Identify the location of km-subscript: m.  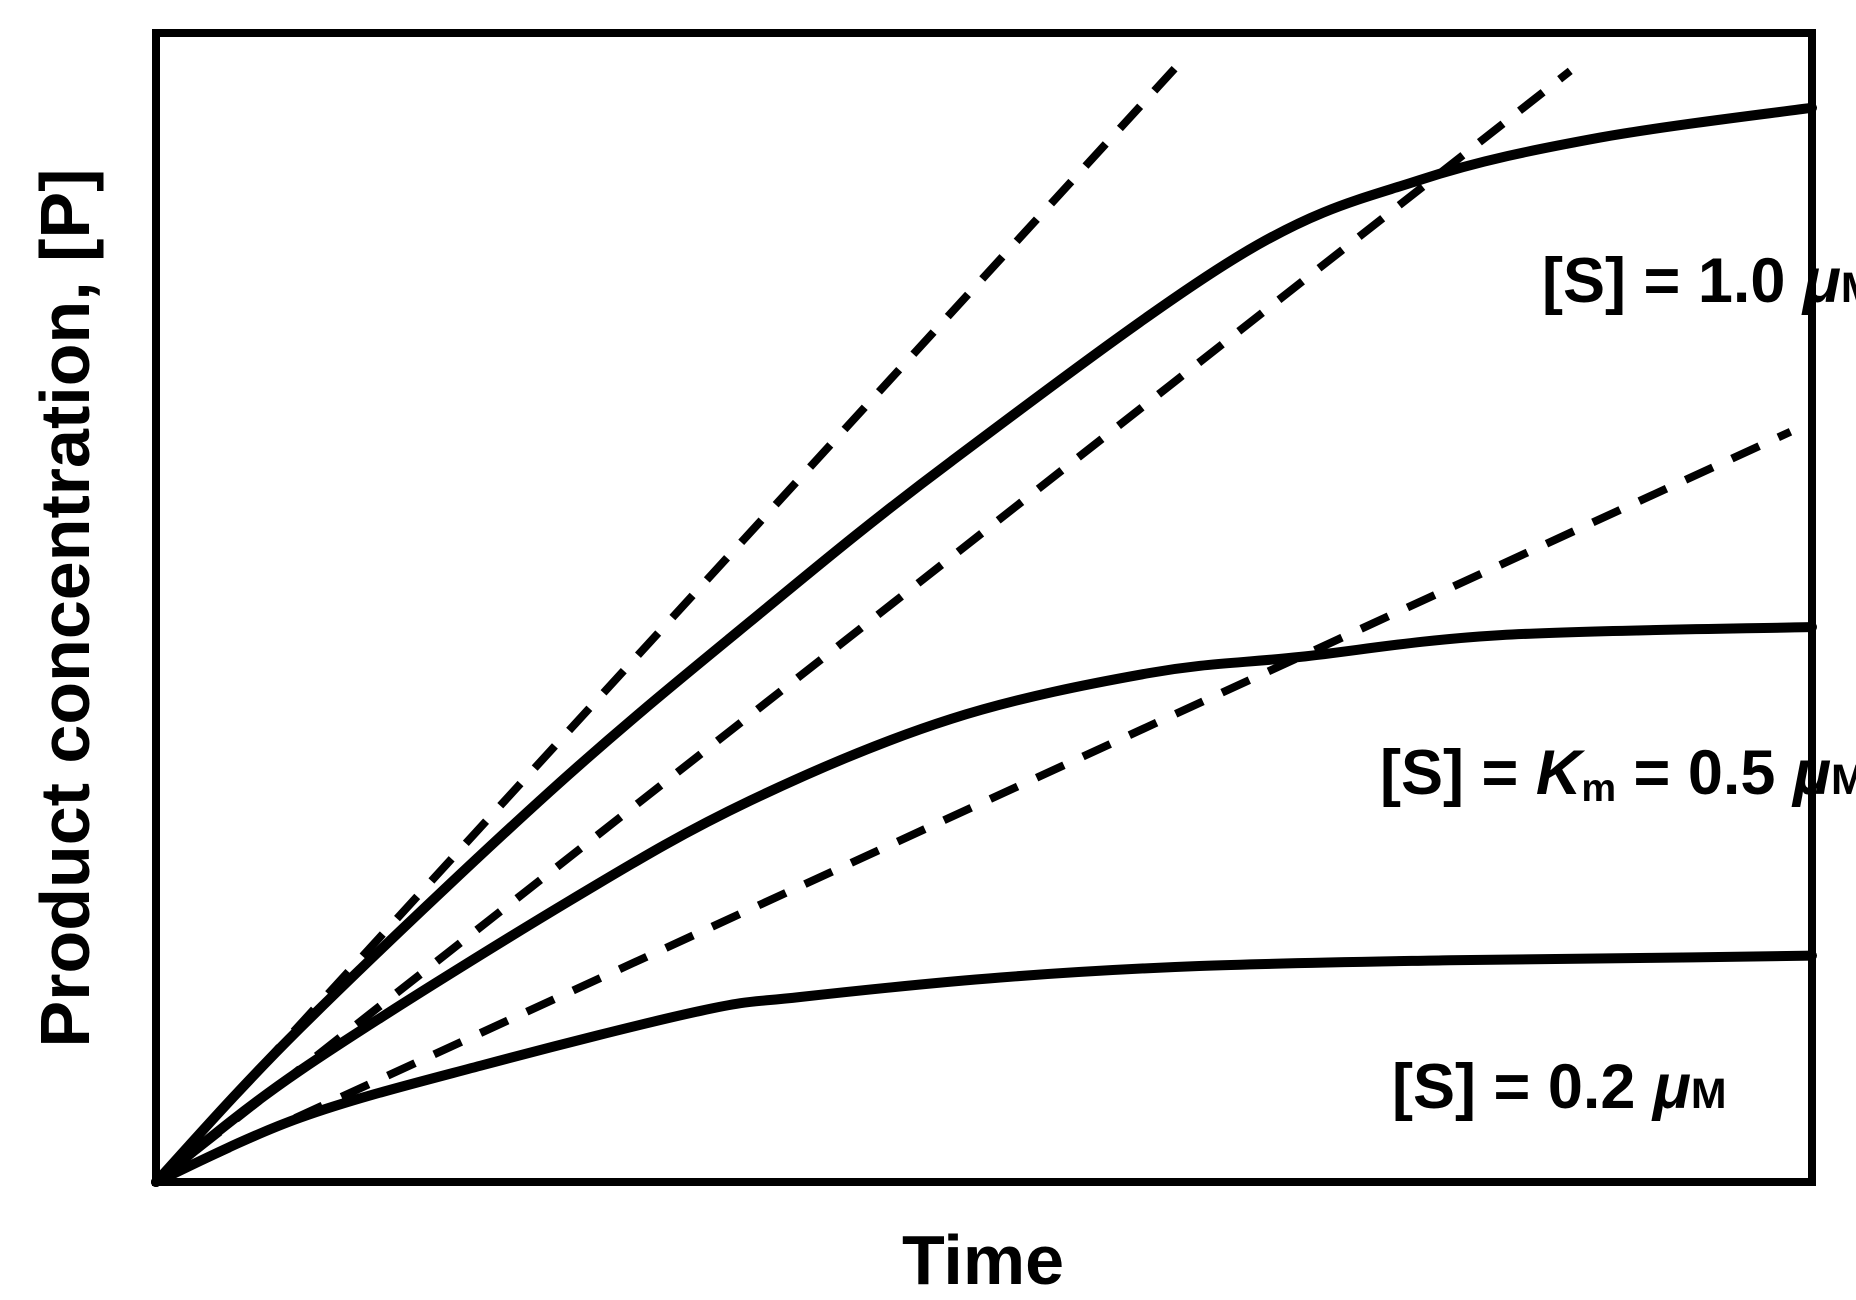
(1599, 789).